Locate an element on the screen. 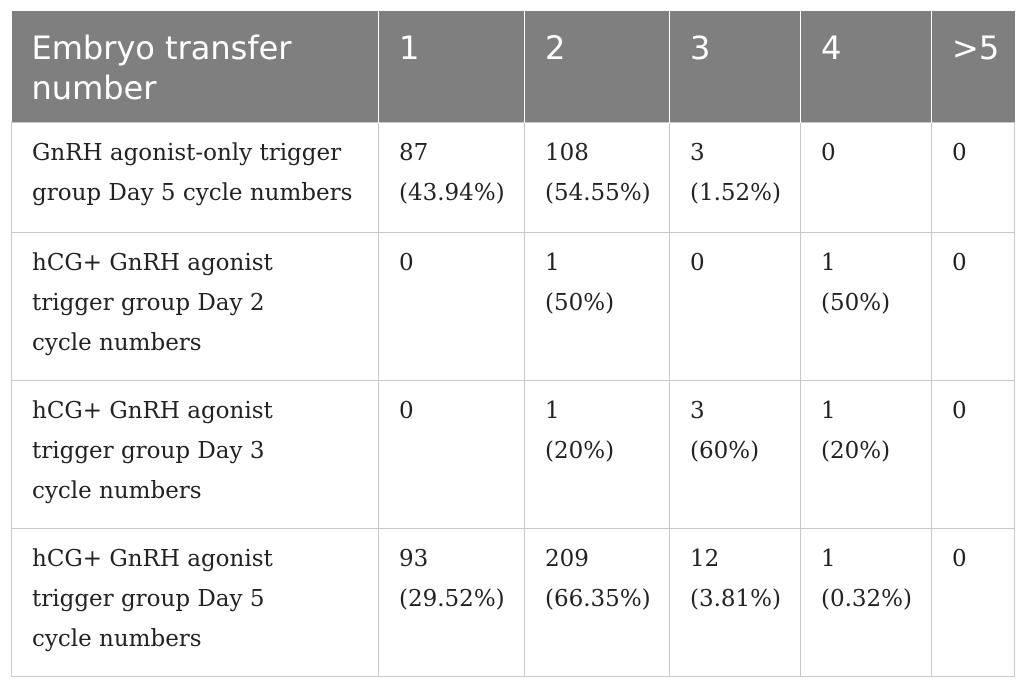  cell-percent: (60%) is located at coordinates (725, 451).